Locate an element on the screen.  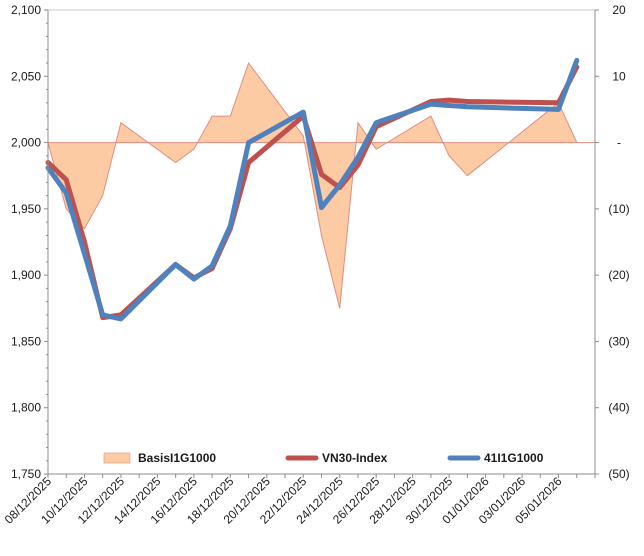
y-tick-label-left: 1,750 is located at coordinates (26, 474).